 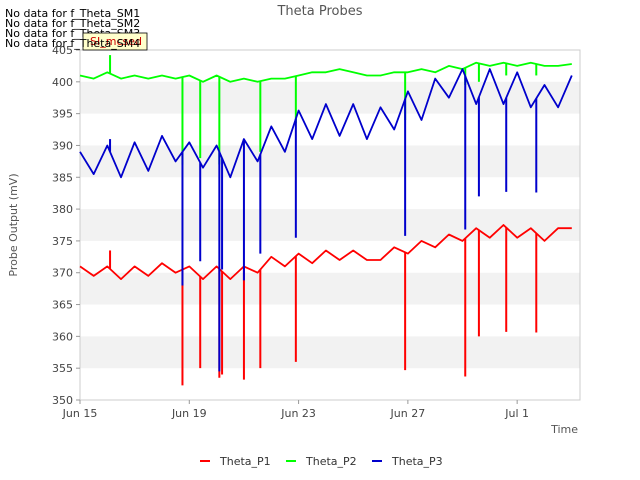 What do you see at coordinates (62, 177) in the screenshot?
I see `y-tick-label: 385` at bounding box center [62, 177].